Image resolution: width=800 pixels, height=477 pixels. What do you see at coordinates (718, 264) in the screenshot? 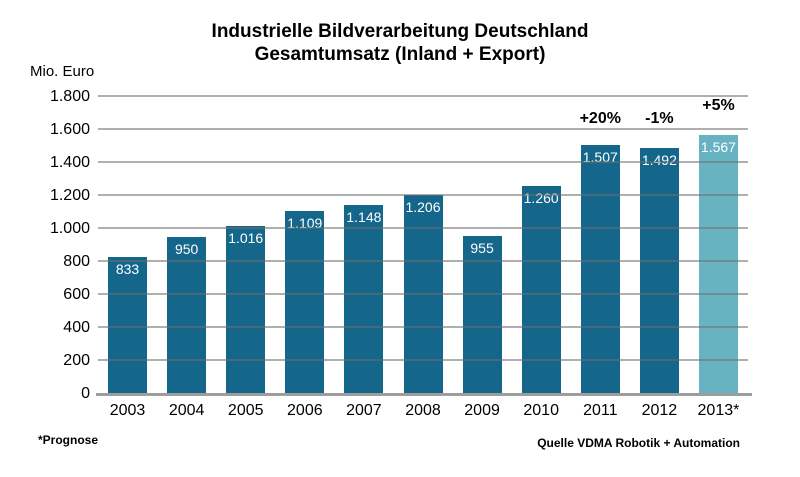
I see `bar: 1.567` at bounding box center [718, 264].